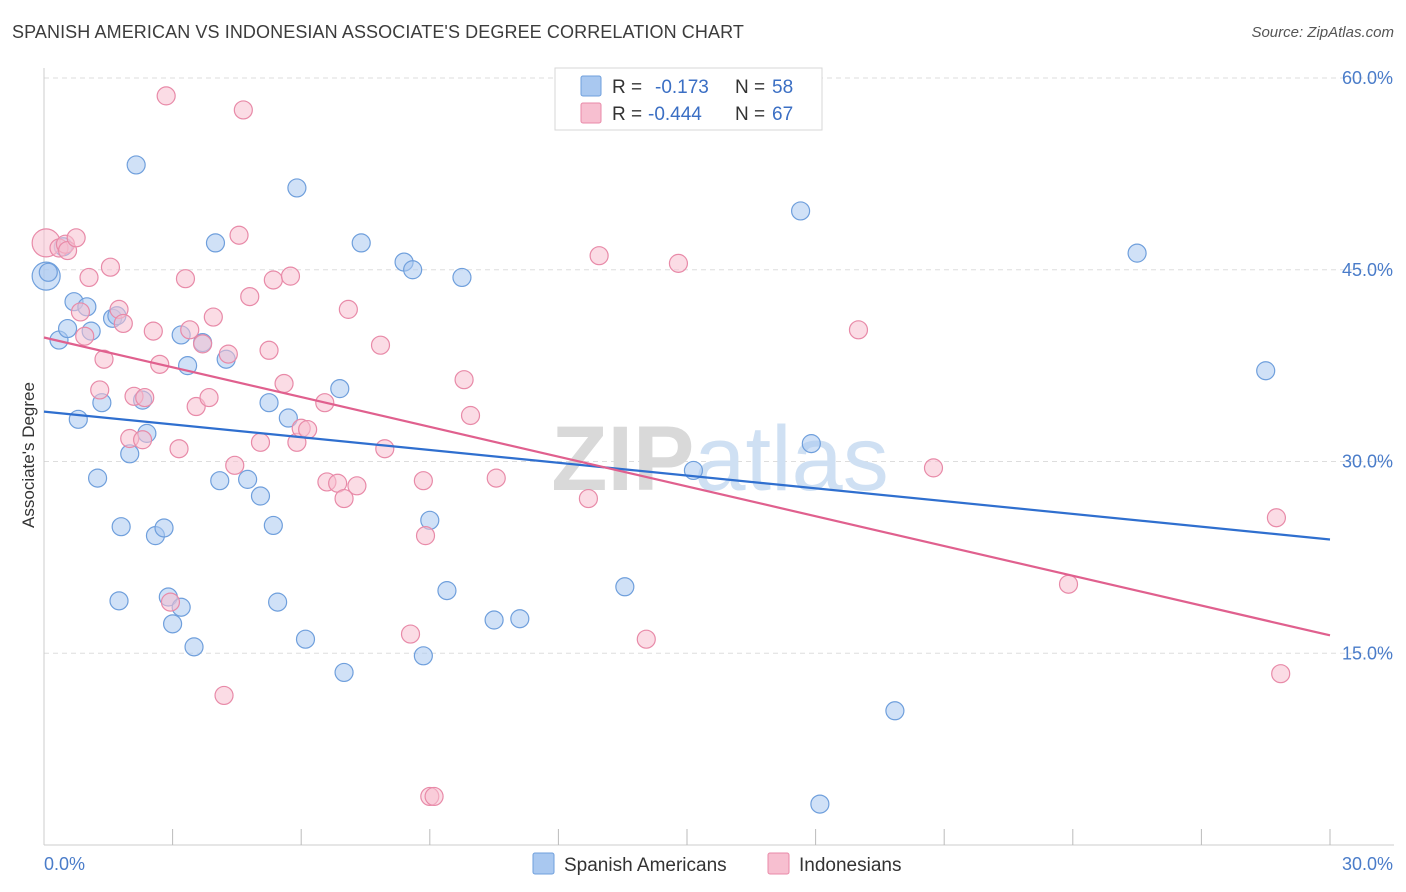  I want to click on watermark: ZIPatlas, so click(719, 459).